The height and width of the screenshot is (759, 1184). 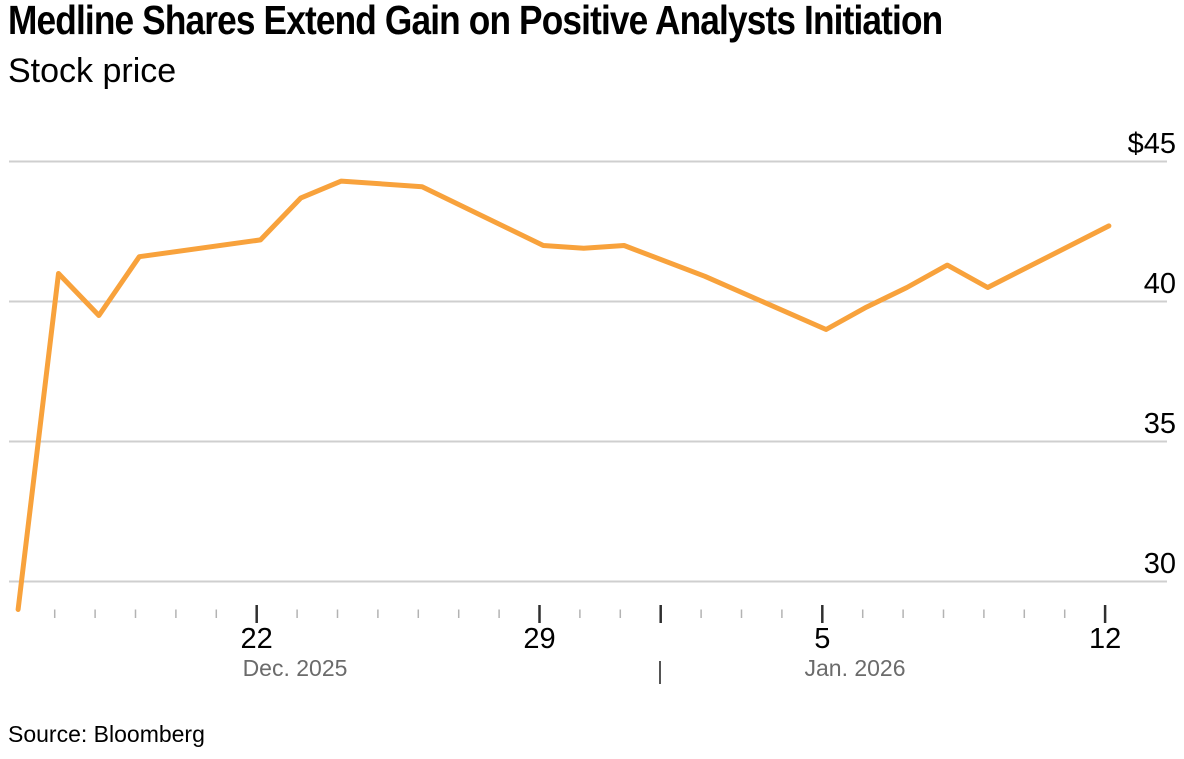 I want to click on month-label-jan-2026: Jan. 2026, so click(x=855, y=668).